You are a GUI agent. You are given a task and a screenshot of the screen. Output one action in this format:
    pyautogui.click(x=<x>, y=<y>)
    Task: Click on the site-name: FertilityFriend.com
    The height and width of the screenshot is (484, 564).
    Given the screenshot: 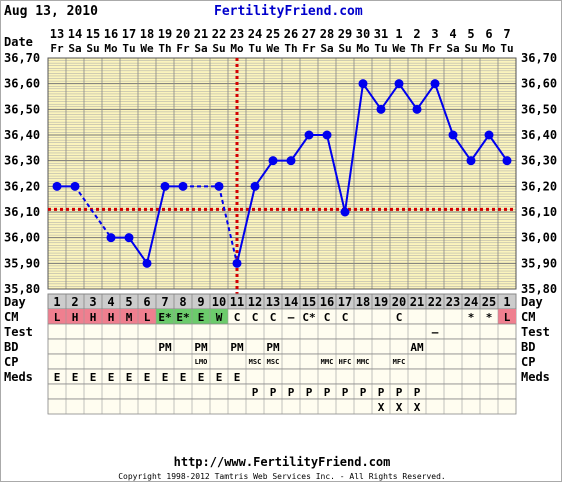 What is the action you would take?
    pyautogui.click(x=288, y=11)
    